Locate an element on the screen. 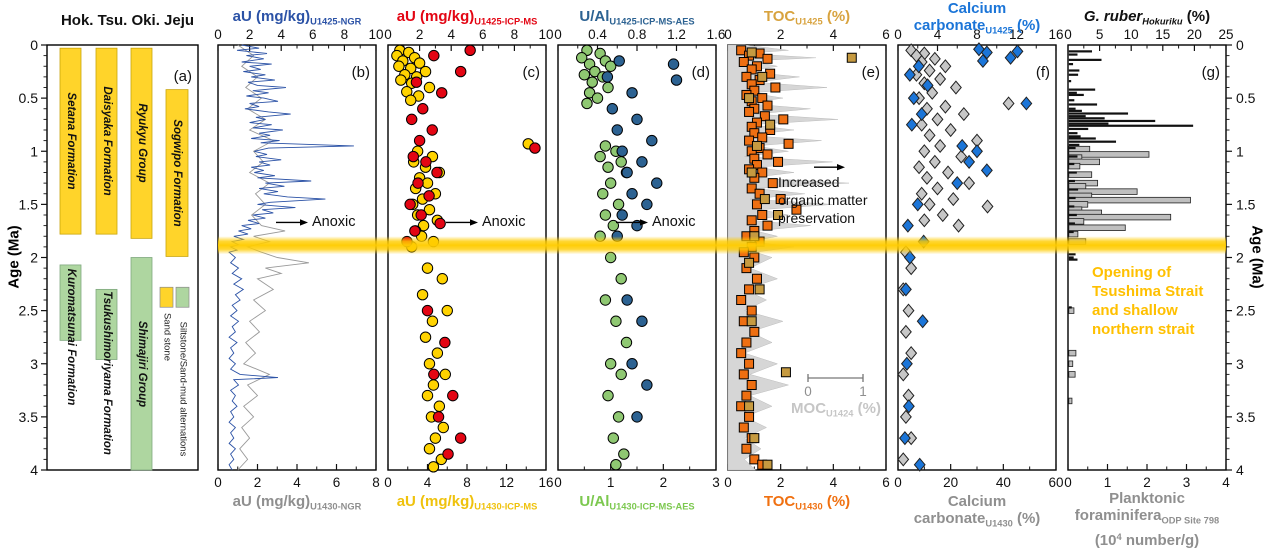 The image size is (1269, 552). svg-text: 1.2 is located at coordinates (676, 34).